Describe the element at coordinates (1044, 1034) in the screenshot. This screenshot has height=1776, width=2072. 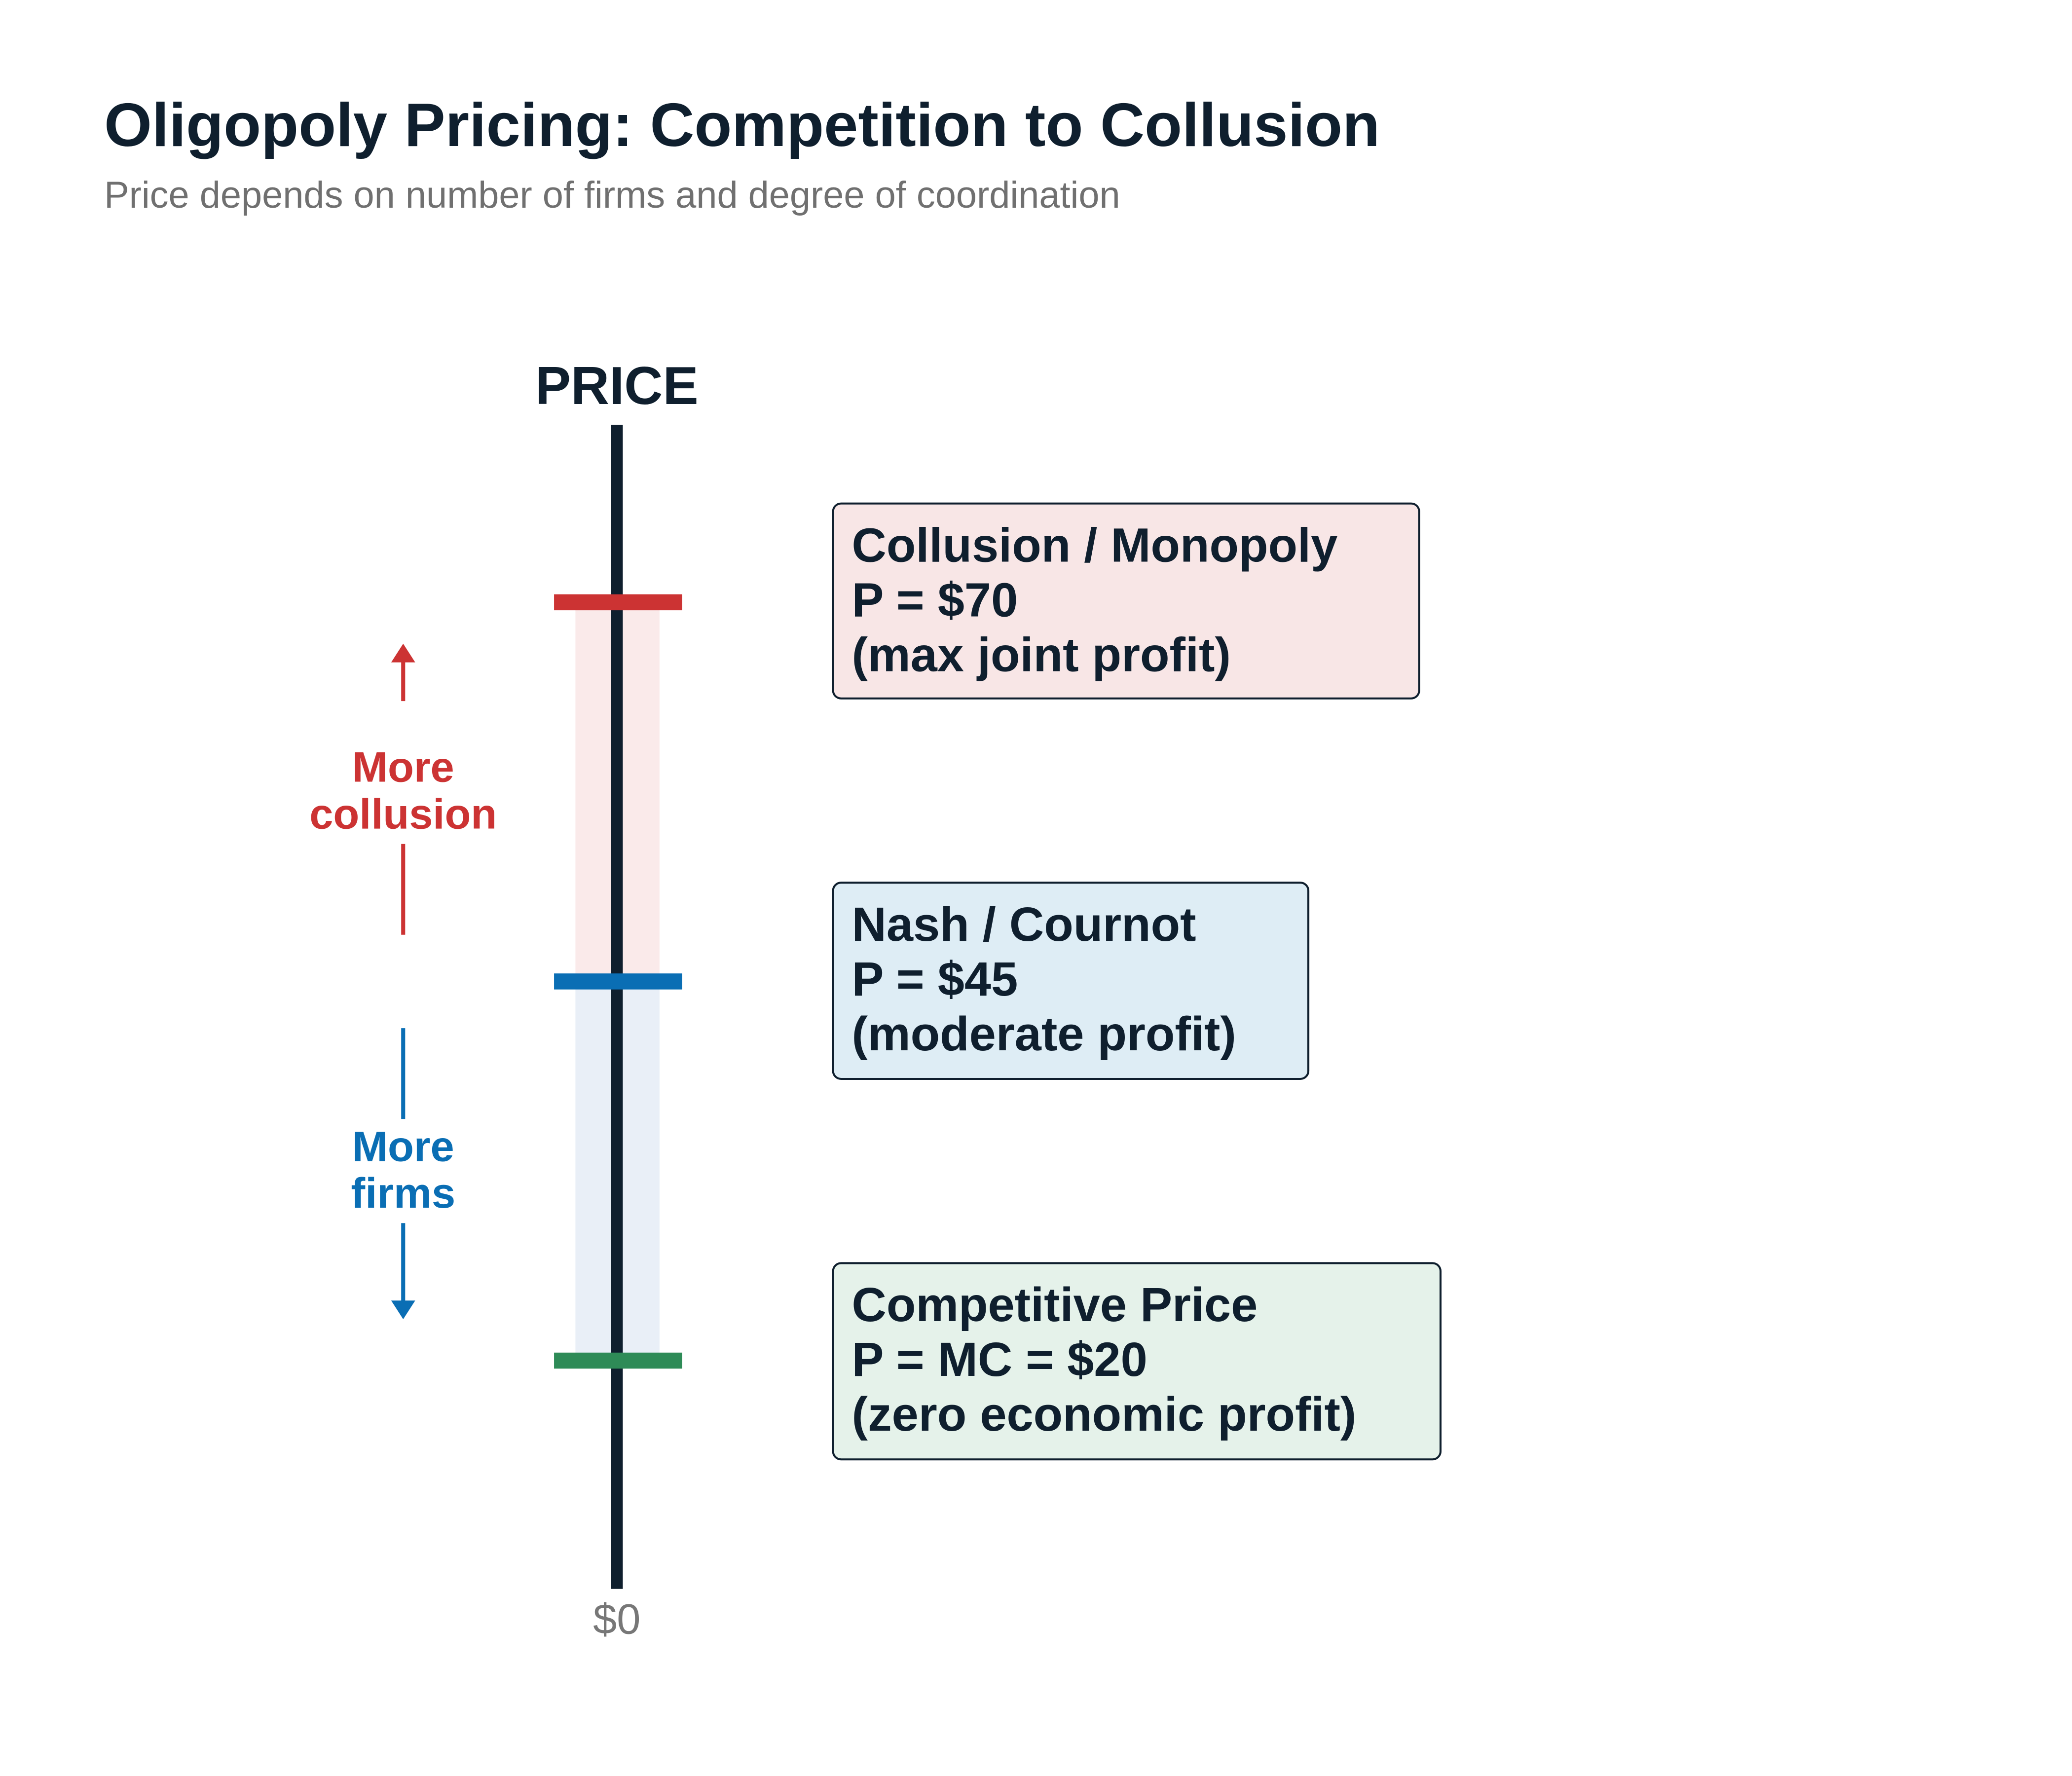
I see `level-note: (moderate profit)` at that location.